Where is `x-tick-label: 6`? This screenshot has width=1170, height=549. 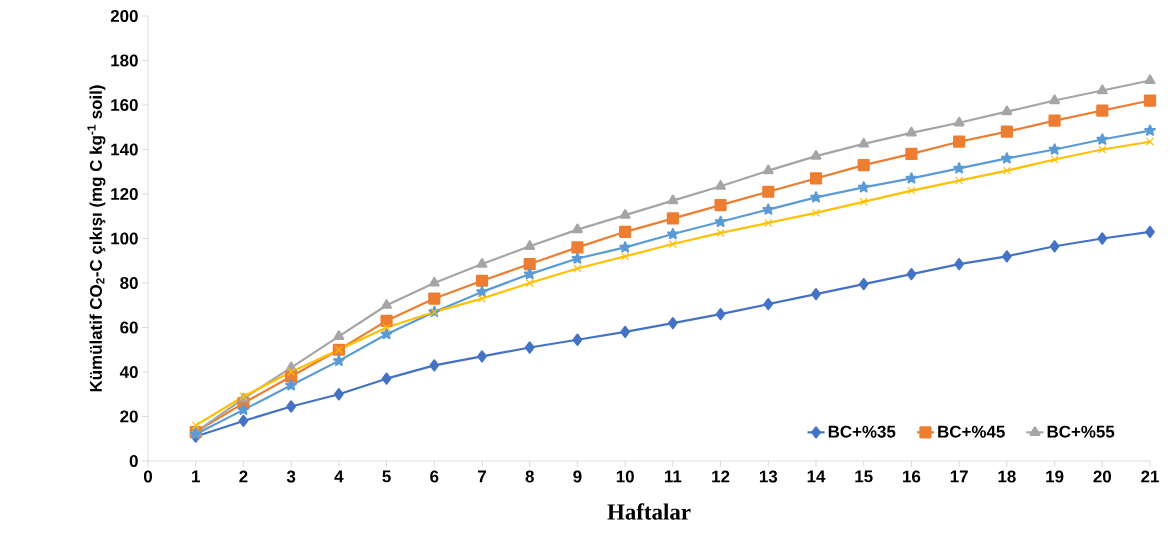 x-tick-label: 6 is located at coordinates (434, 476).